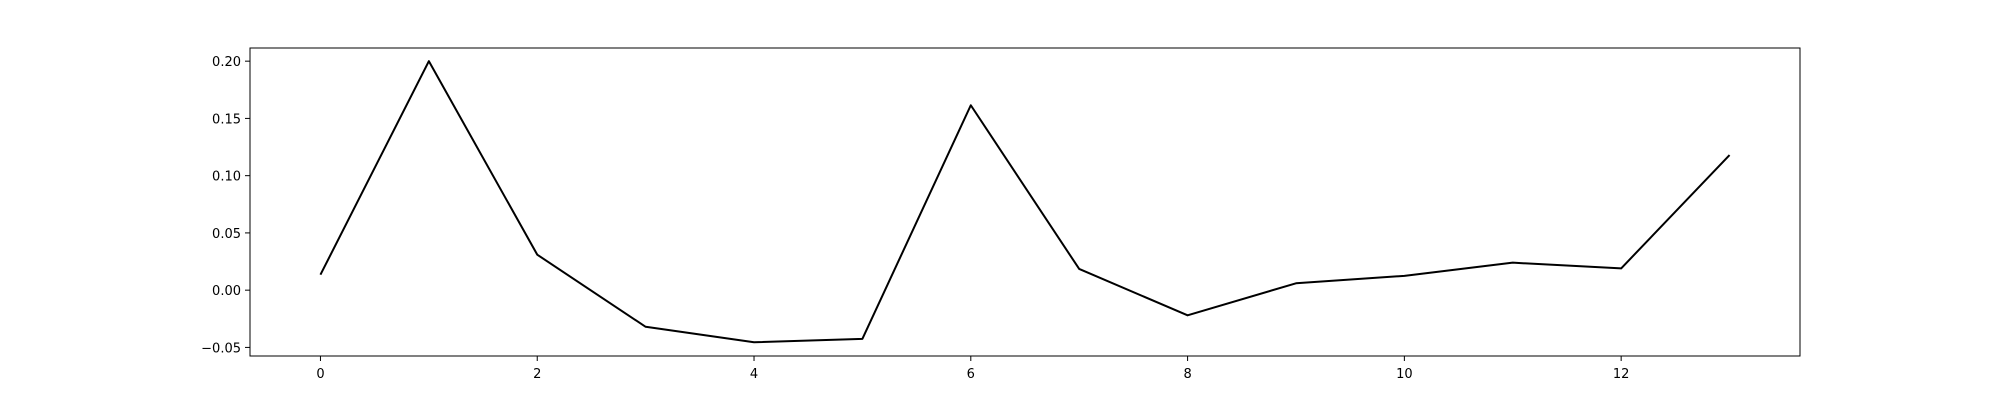 This screenshot has width=2000, height=400. I want to click on x-axis: 0 2 4 6 8 10 12, so click(972, 369).